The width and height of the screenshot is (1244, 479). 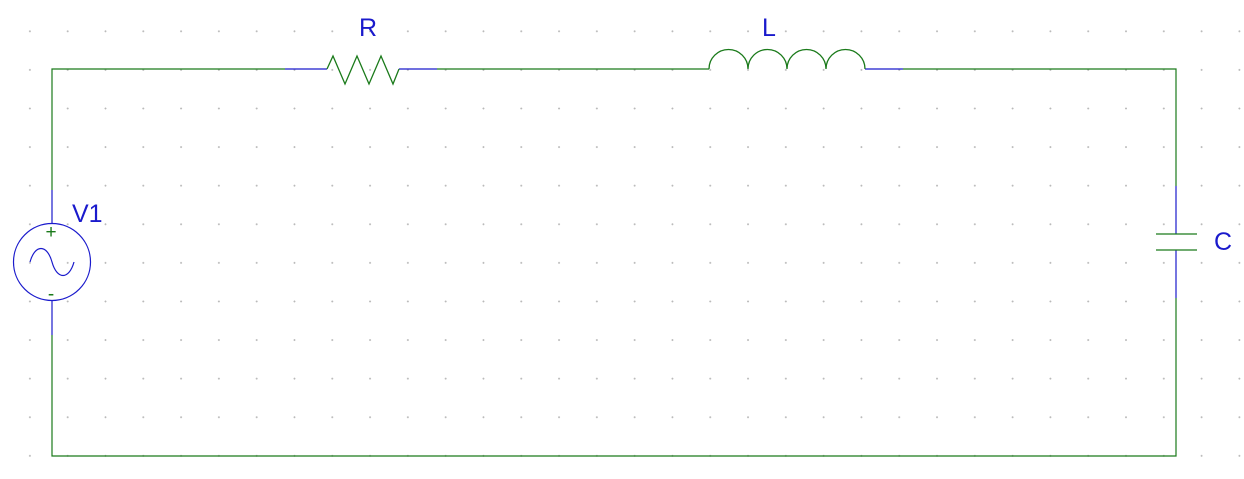 I want to click on wire-top-left, so click(x=168, y=129).